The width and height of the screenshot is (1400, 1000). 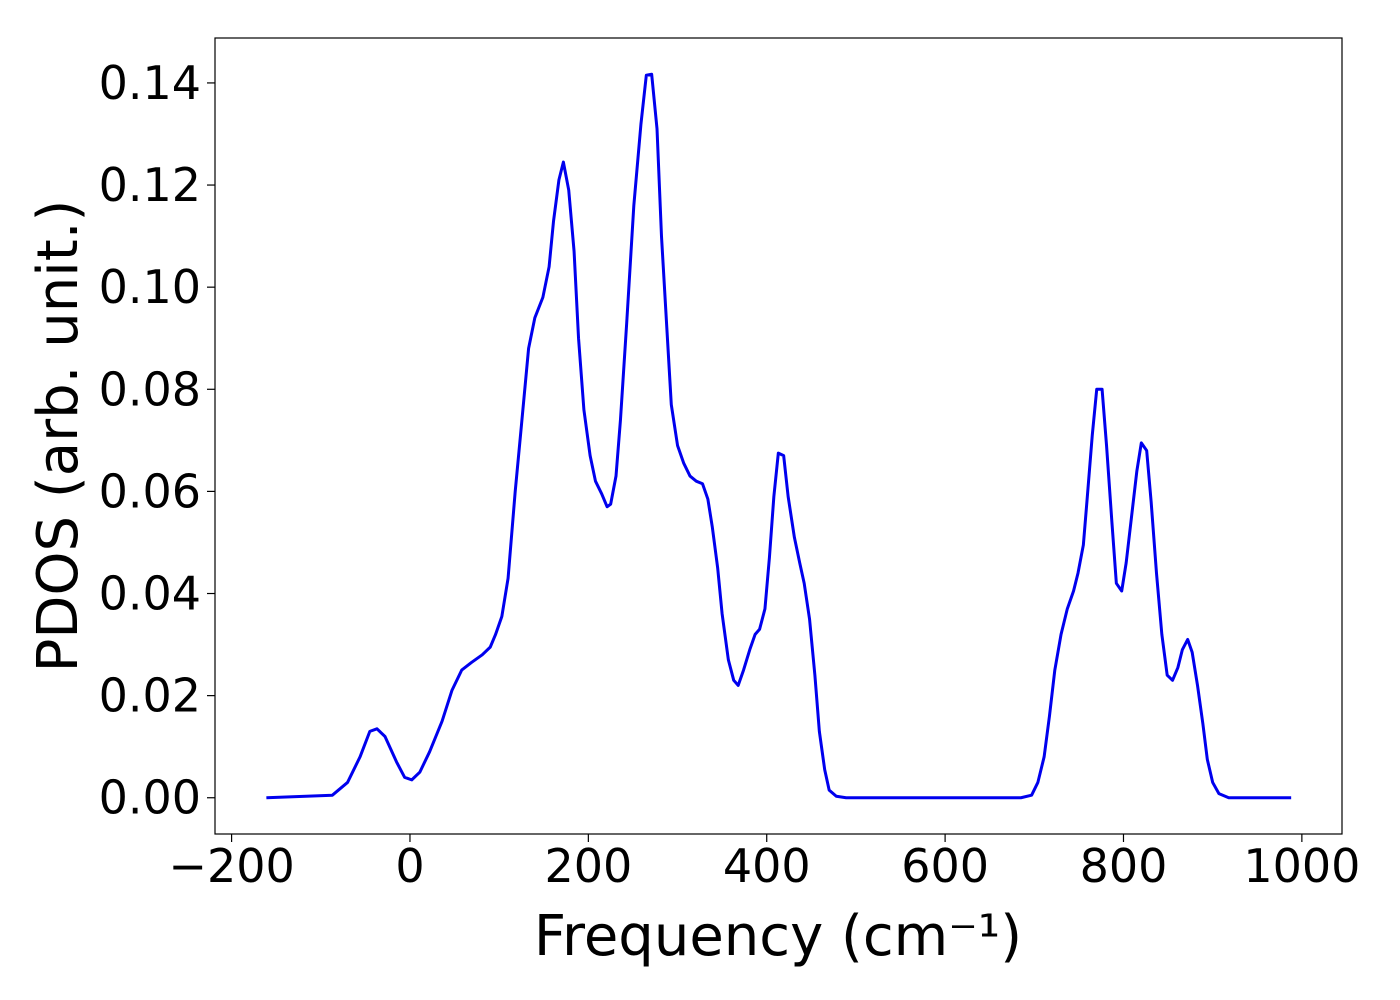 What do you see at coordinates (150, 287) in the screenshot?
I see `y-tick-label: 0.10` at bounding box center [150, 287].